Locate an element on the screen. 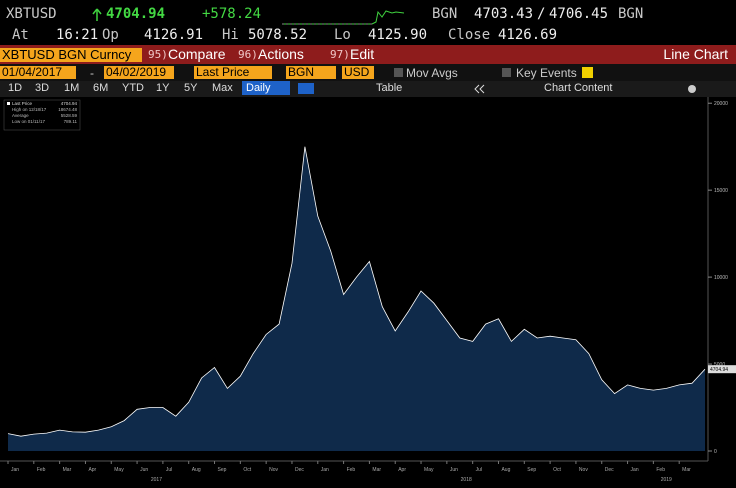  key-events: Key Events is located at coordinates (546, 73).